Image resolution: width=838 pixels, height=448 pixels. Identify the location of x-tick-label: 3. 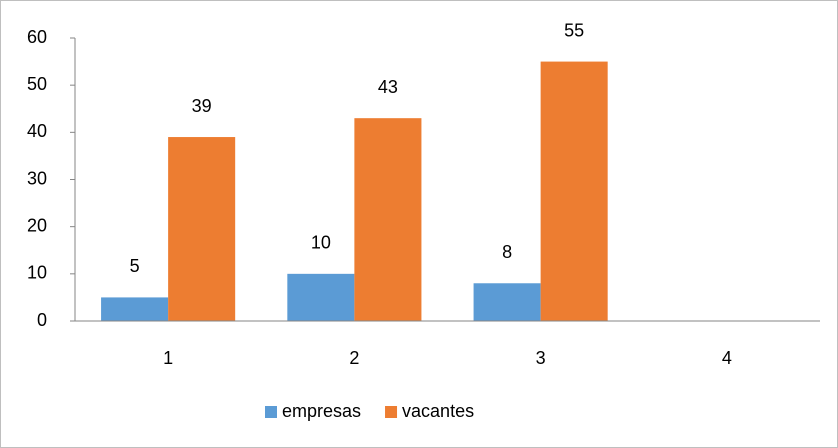
(541, 358).